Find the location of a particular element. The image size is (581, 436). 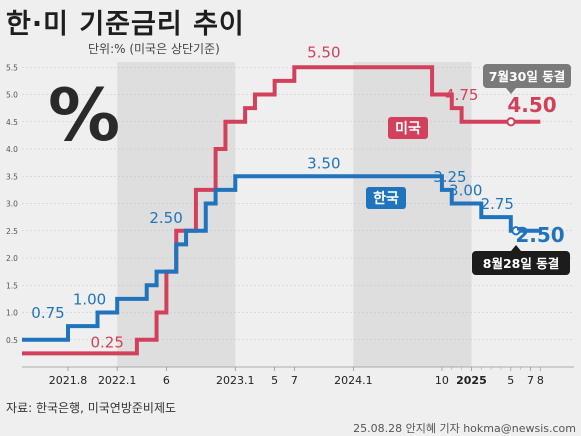

callout-value: 2.50 is located at coordinates (539, 235).